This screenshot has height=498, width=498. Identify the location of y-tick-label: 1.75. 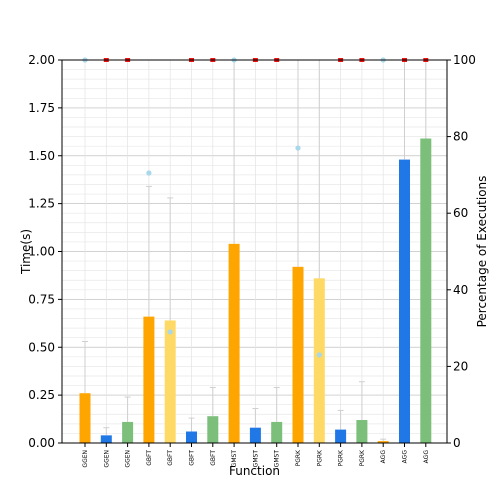
(41, 108).